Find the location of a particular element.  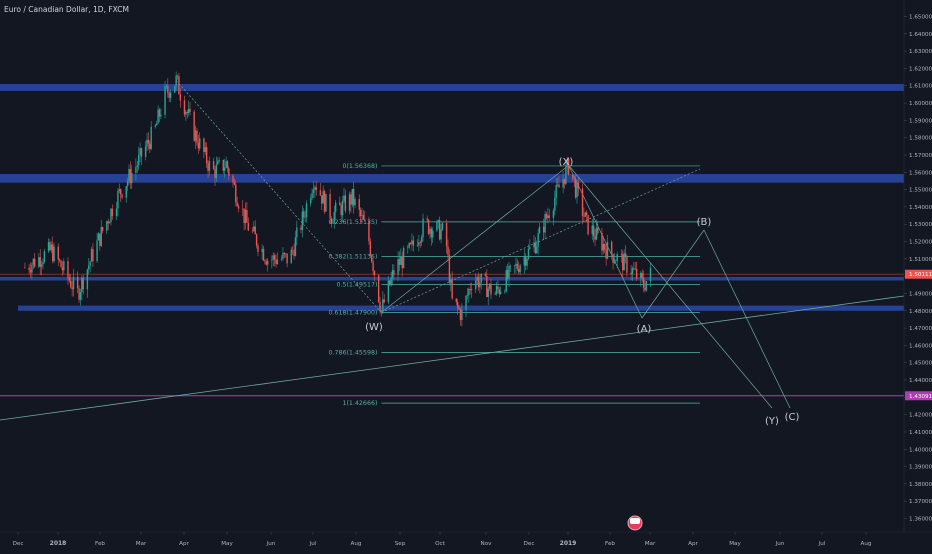

y-tick-label: 1.36000 is located at coordinates (920, 519).